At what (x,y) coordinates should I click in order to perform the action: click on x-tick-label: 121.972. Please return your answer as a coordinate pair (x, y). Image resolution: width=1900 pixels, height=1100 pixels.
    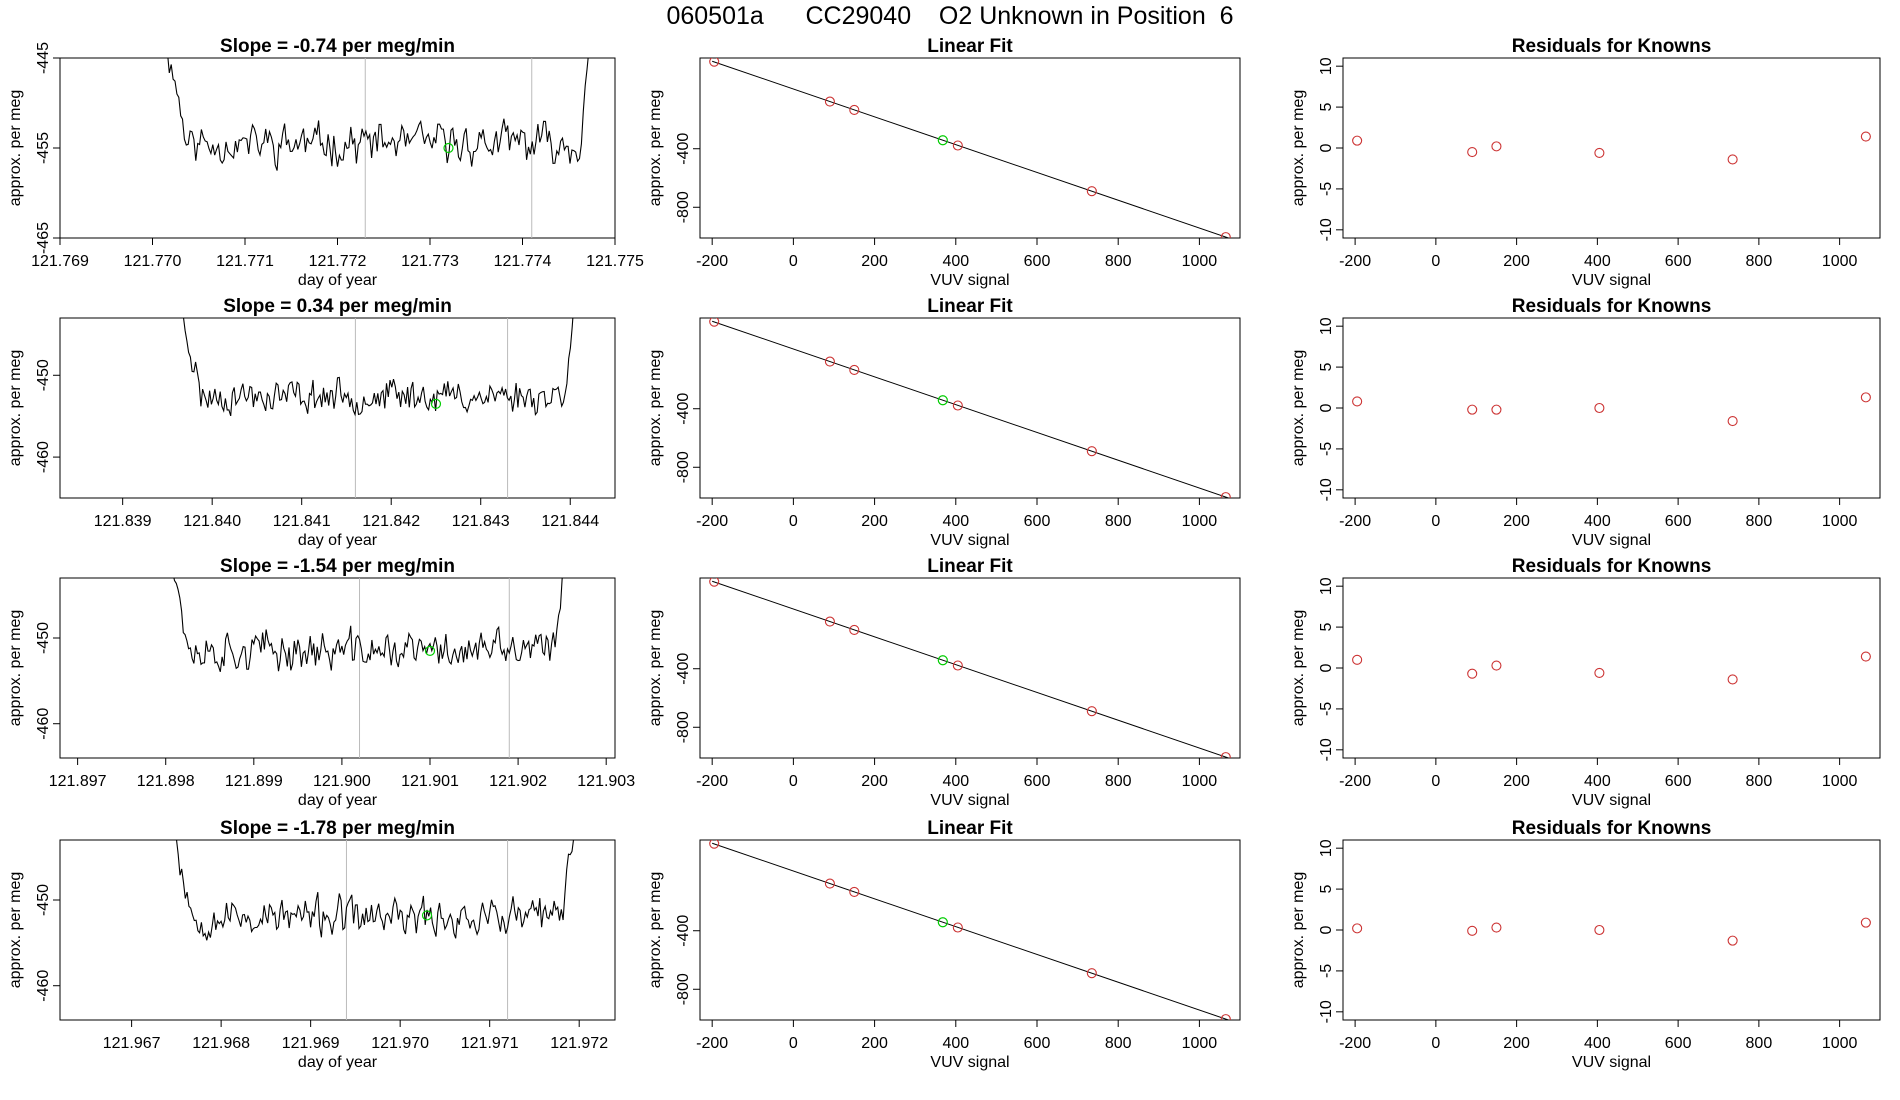
    Looking at the image, I should click on (579, 1043).